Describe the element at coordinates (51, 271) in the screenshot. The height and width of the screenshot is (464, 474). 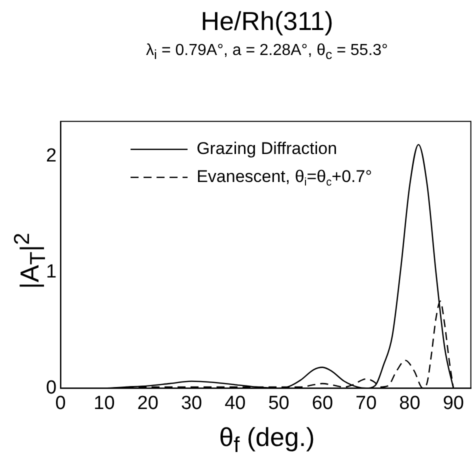
I see `y-tick-label: 1` at that location.